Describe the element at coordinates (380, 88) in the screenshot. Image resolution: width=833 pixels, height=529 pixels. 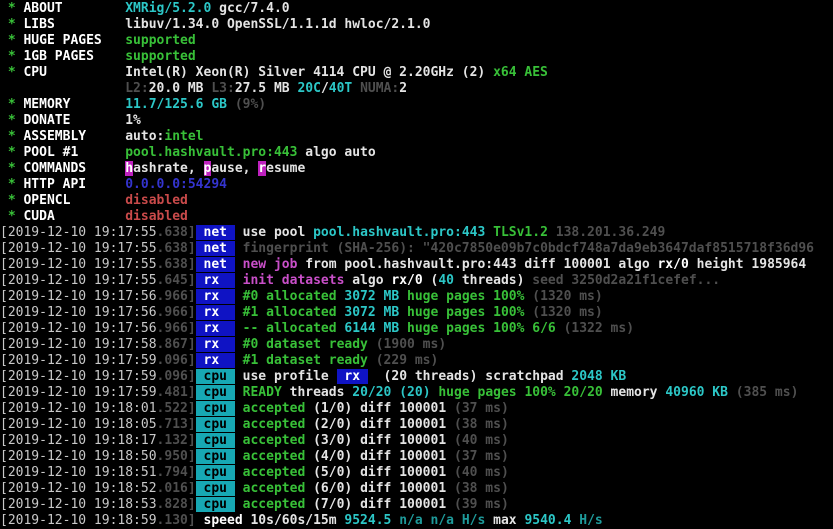
I see `text-segment: NUMA:` at that location.